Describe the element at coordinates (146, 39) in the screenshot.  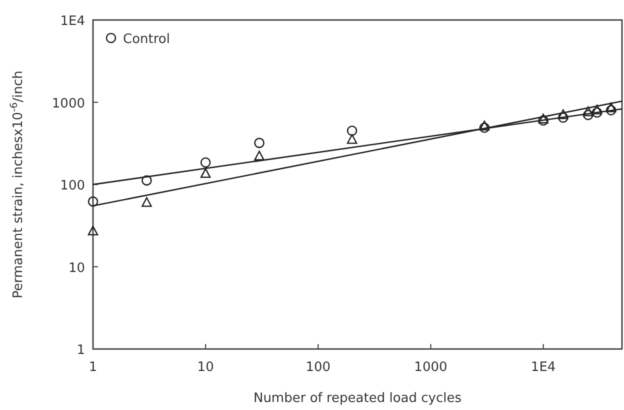
I see `legend-label: Control` at that location.